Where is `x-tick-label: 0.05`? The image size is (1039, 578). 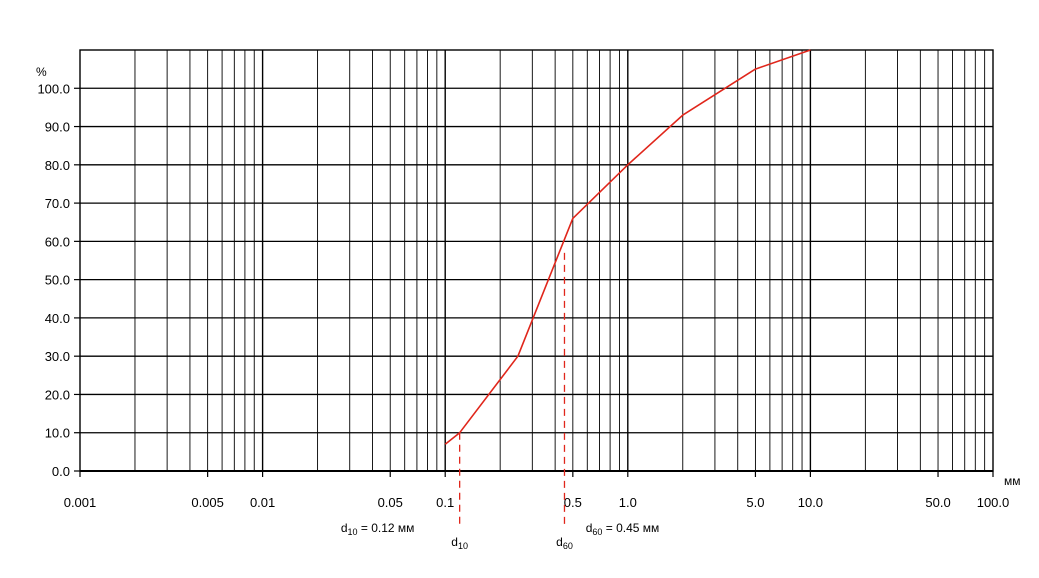
x-tick-label: 0.05 is located at coordinates (390, 502).